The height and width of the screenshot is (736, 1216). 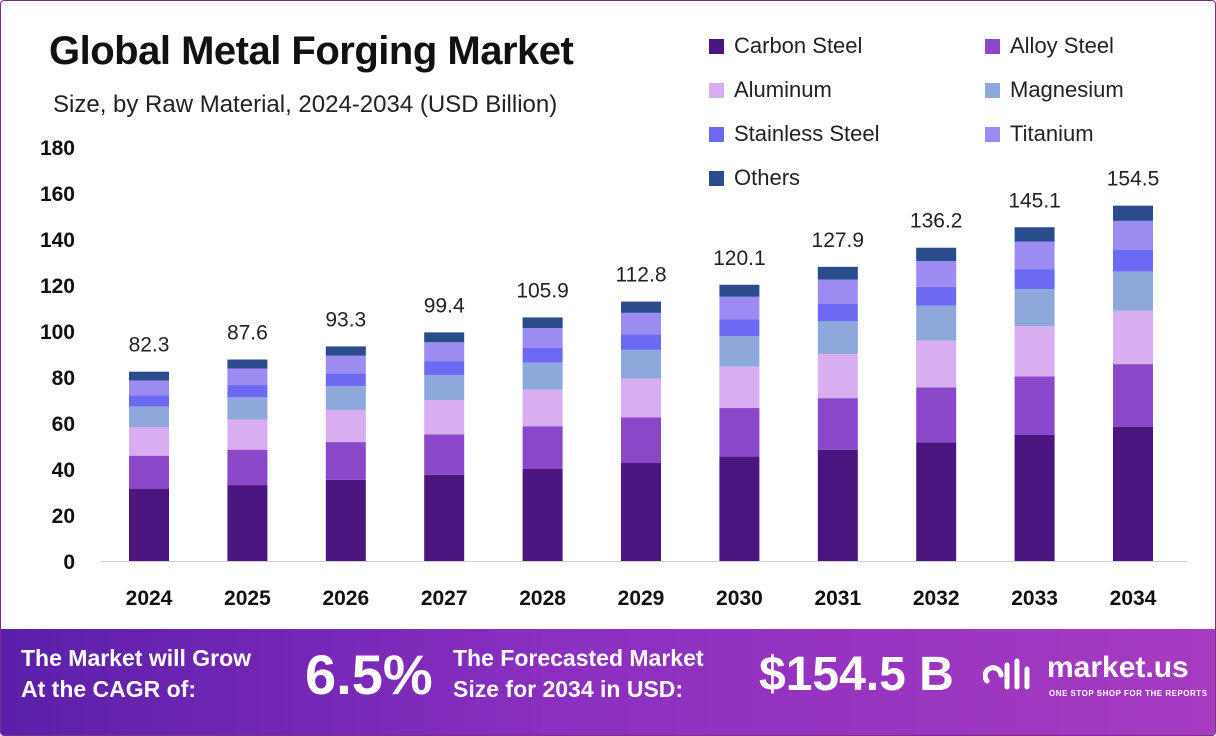 I want to click on bar-segment-alloy-steel-2027, so click(x=444, y=454).